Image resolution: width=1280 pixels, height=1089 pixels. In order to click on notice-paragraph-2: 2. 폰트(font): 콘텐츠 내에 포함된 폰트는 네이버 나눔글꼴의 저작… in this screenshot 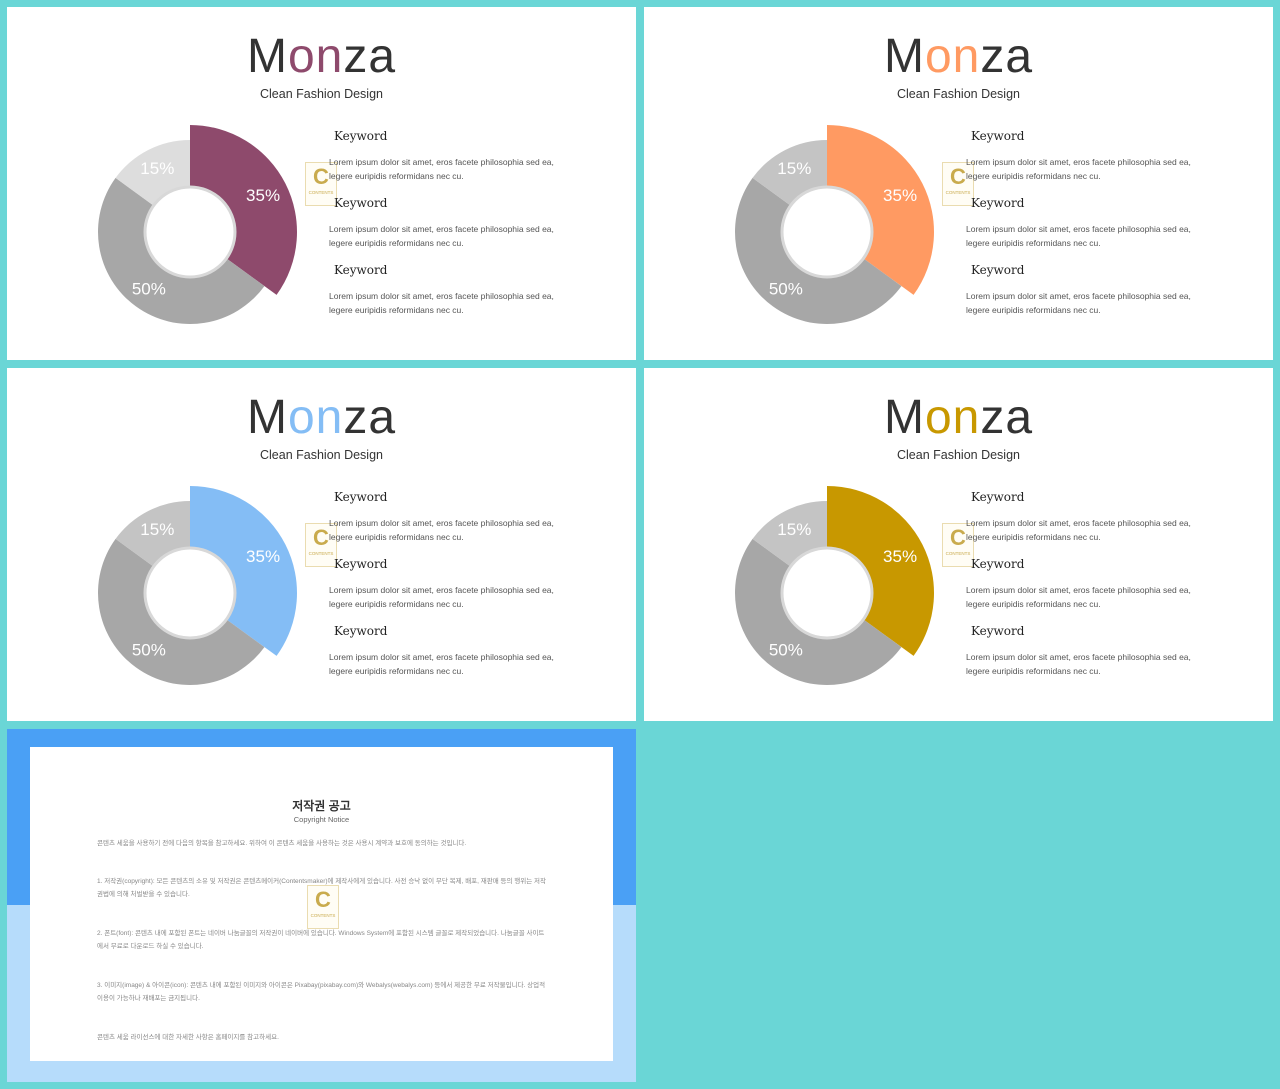, I will do `click(321, 940)`.